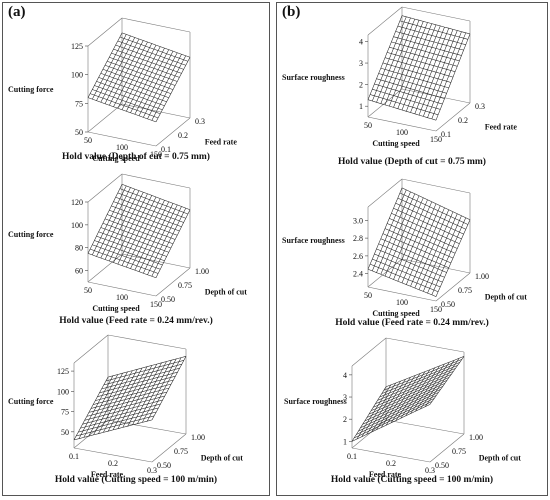 This screenshot has height=500, width=550. Describe the element at coordinates (430, 470) in the screenshot. I see `x-tick-label: 0.3` at that location.